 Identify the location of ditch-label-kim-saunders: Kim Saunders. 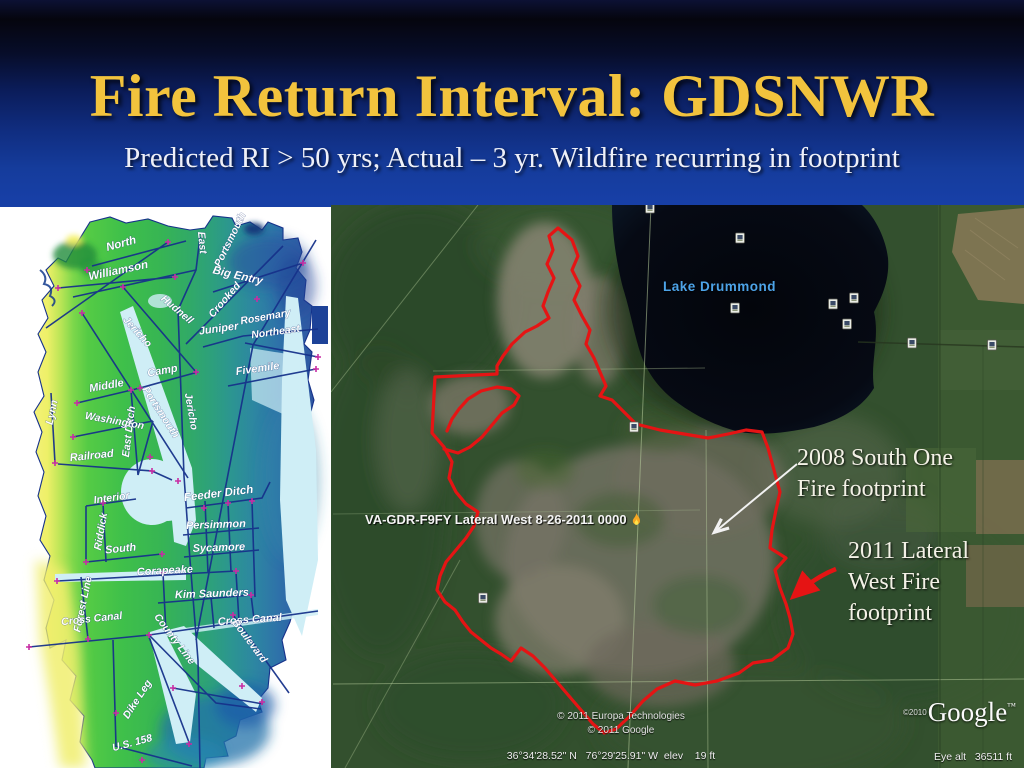
(212, 594).